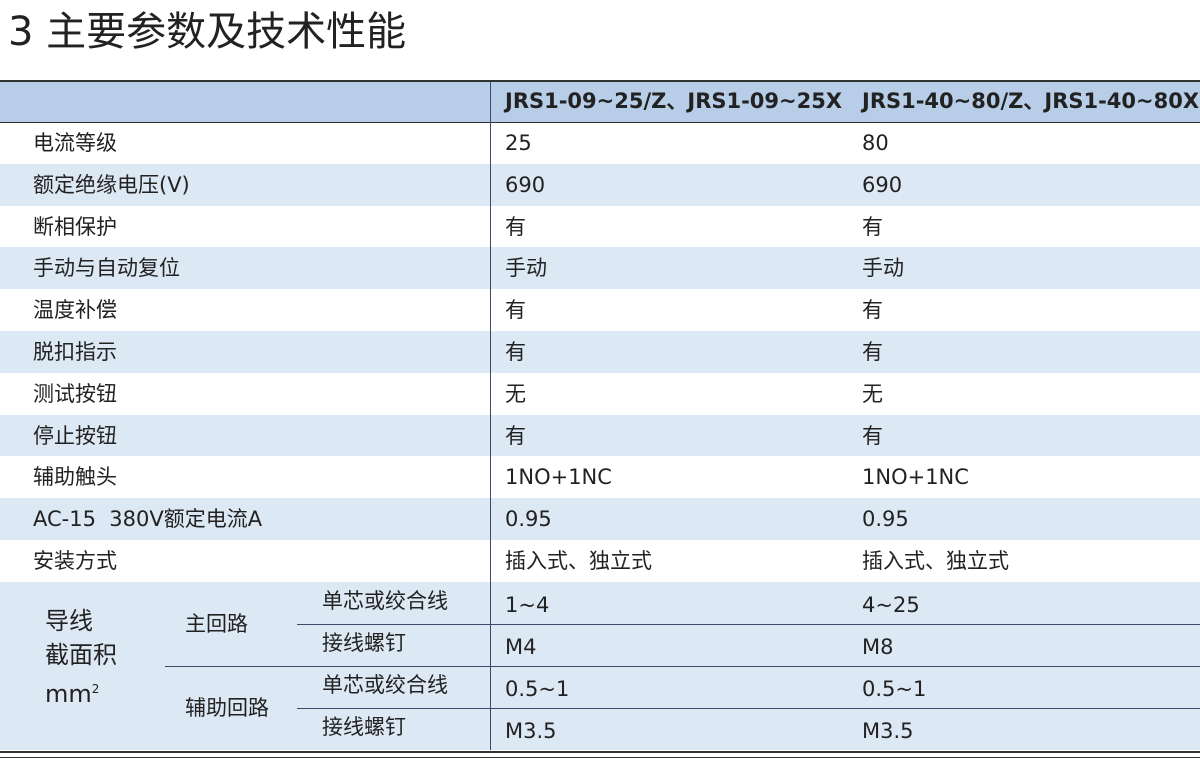 This screenshot has width=1200, height=765. What do you see at coordinates (600, 81) in the screenshot?
I see `top-border` at bounding box center [600, 81].